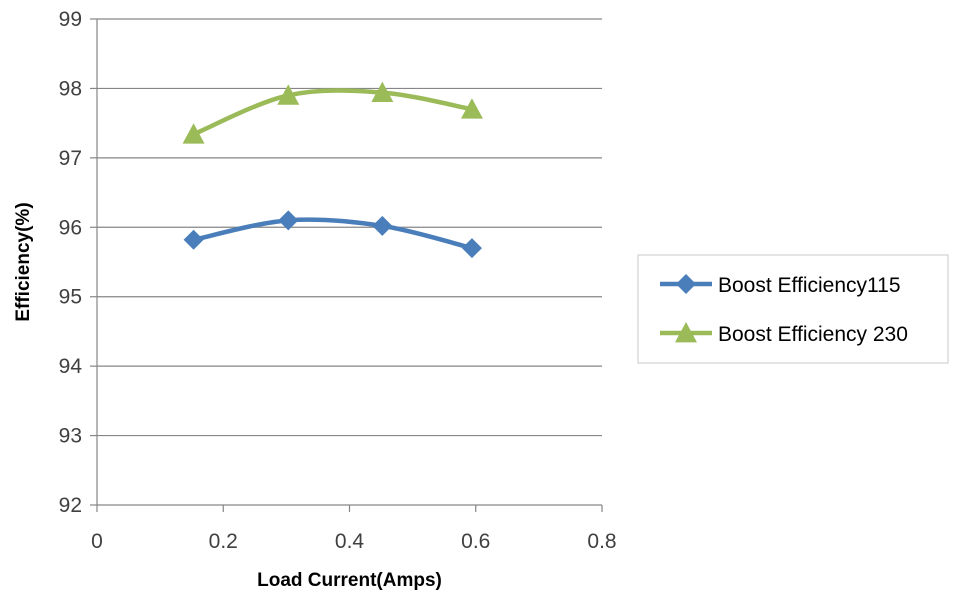 The width and height of the screenshot is (955, 599). What do you see at coordinates (70, 297) in the screenshot?
I see `y-tick-label: 95` at bounding box center [70, 297].